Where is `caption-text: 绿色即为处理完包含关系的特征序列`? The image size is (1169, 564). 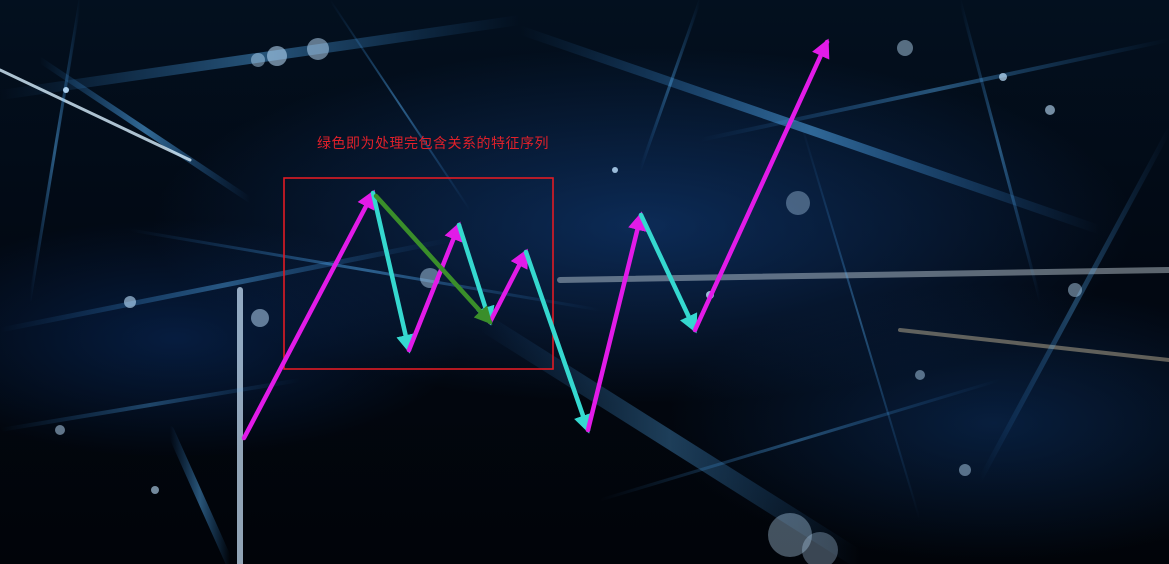
caption-text: 绿色即为处理完包含关系的特征序列 is located at coordinates (433, 144).